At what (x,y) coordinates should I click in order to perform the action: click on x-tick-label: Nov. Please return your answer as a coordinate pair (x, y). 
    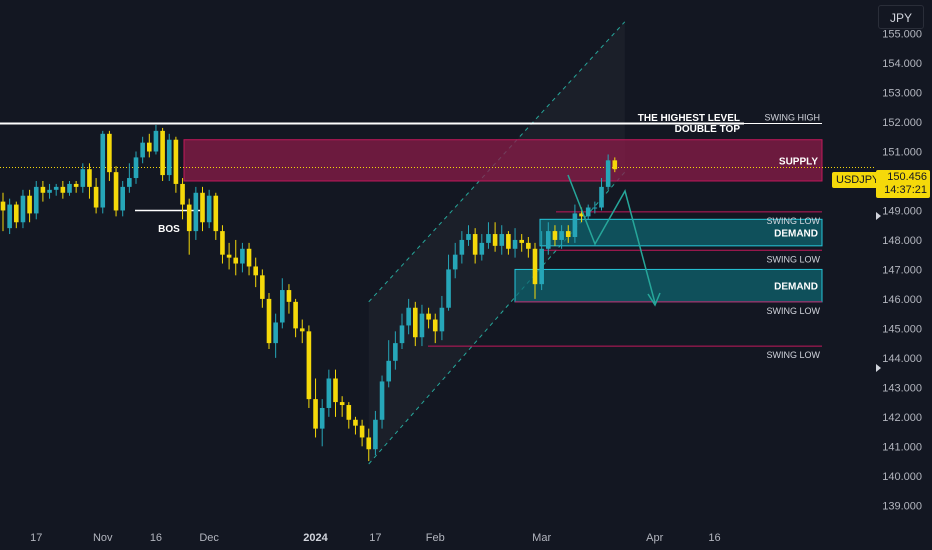
    Looking at the image, I should click on (103, 538).